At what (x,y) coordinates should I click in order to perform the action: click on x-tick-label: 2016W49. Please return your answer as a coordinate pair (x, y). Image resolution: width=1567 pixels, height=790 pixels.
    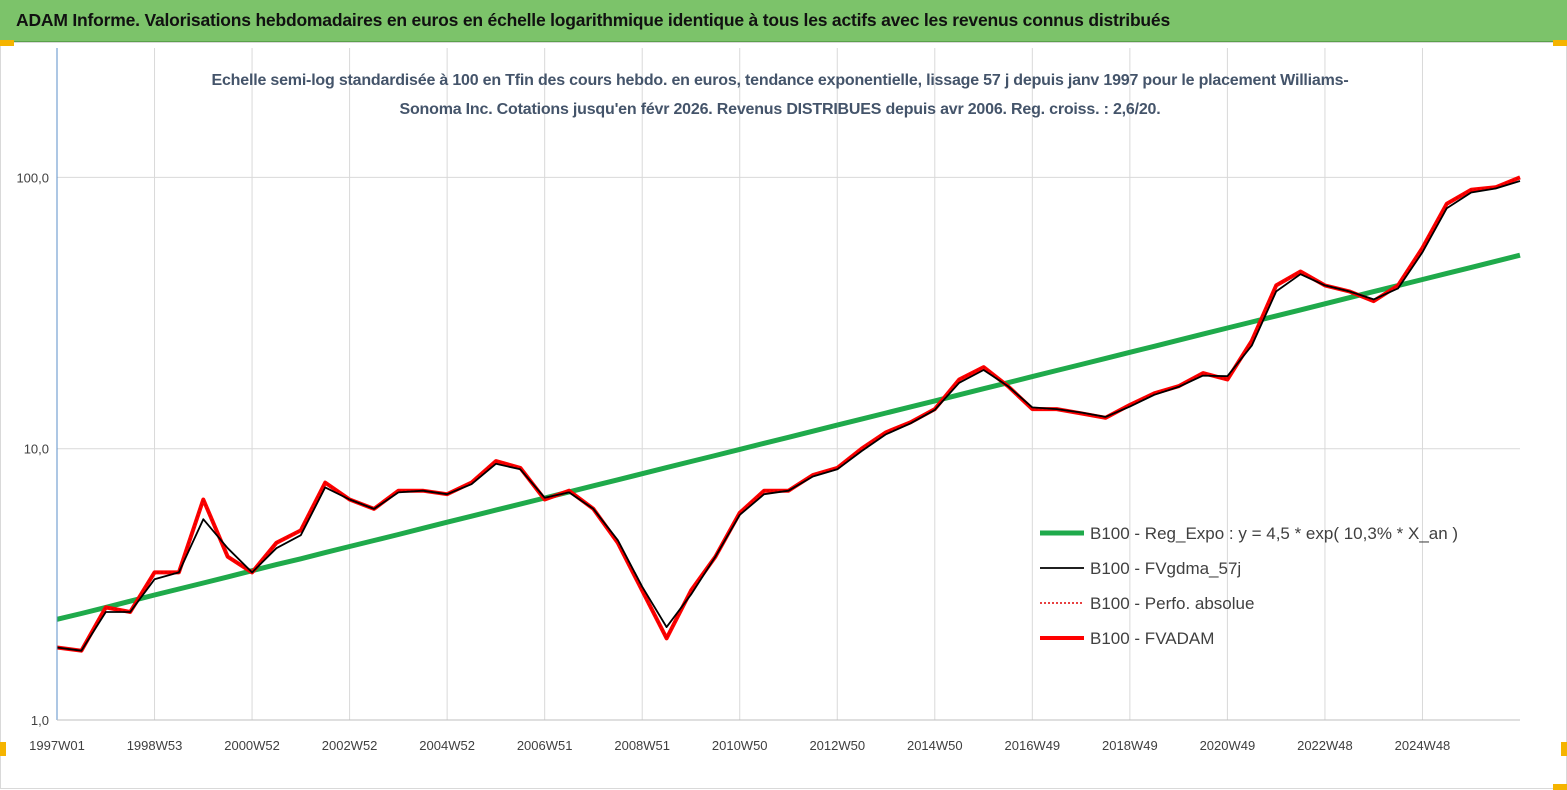
    Looking at the image, I should click on (1033, 745).